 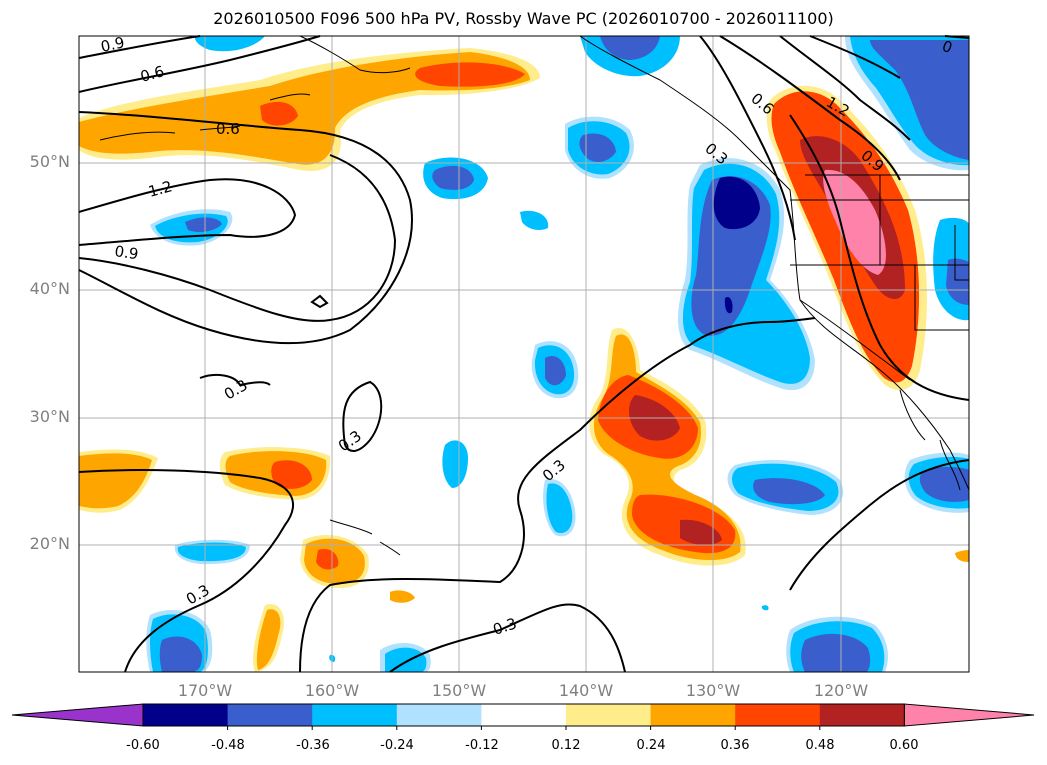 What do you see at coordinates (667, 447) in the screenshot?
I see `positive-anomaly-central` at bounding box center [667, 447].